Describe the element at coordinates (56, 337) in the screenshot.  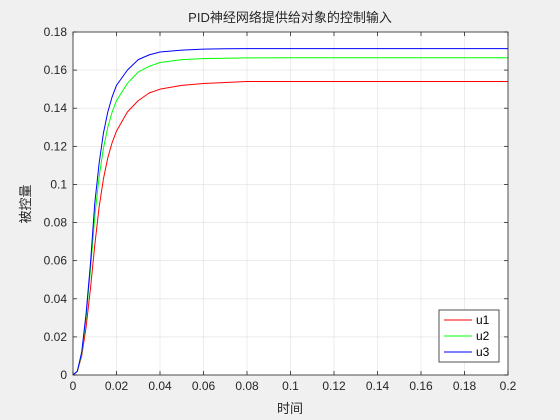
I see `y-tick-label: 0.02` at that location.